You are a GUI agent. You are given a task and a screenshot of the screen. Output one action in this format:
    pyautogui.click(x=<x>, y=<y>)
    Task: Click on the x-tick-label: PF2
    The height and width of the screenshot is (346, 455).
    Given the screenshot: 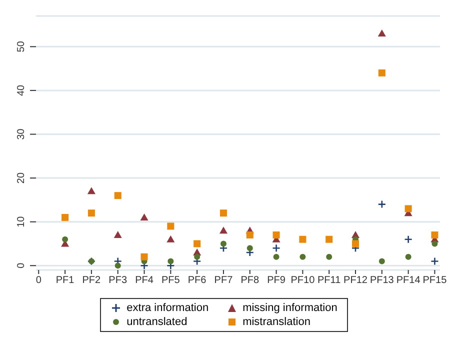 What is the action you would take?
    pyautogui.click(x=92, y=280)
    